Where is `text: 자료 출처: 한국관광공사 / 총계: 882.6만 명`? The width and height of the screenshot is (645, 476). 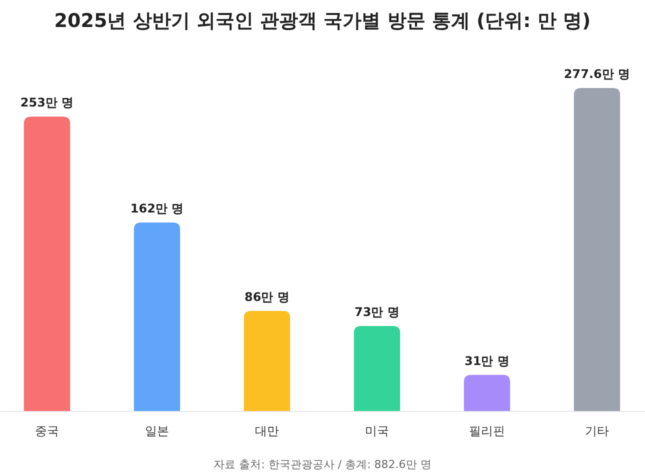
text: 자료 출처: 한국관광공사 / 총계: 882.6만 명 is located at coordinates (323, 464).